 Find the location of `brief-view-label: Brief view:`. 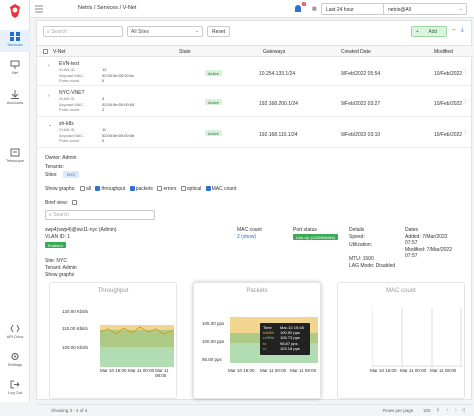

brief-view-label: Brief view: is located at coordinates (57, 203).